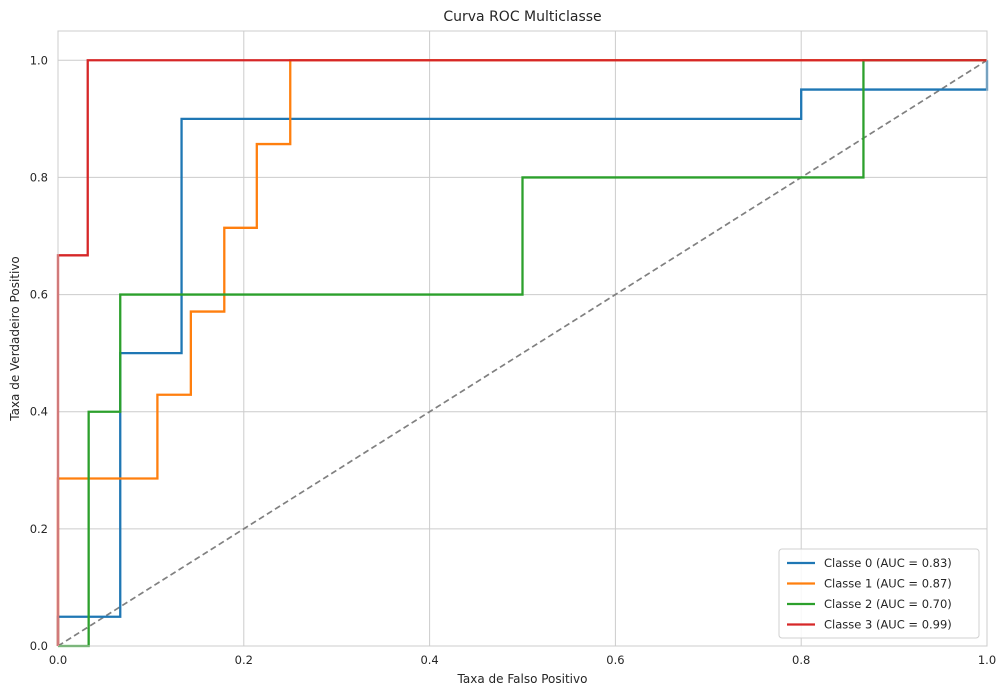  I want to click on x-tick-label: 0.8, so click(801, 660).